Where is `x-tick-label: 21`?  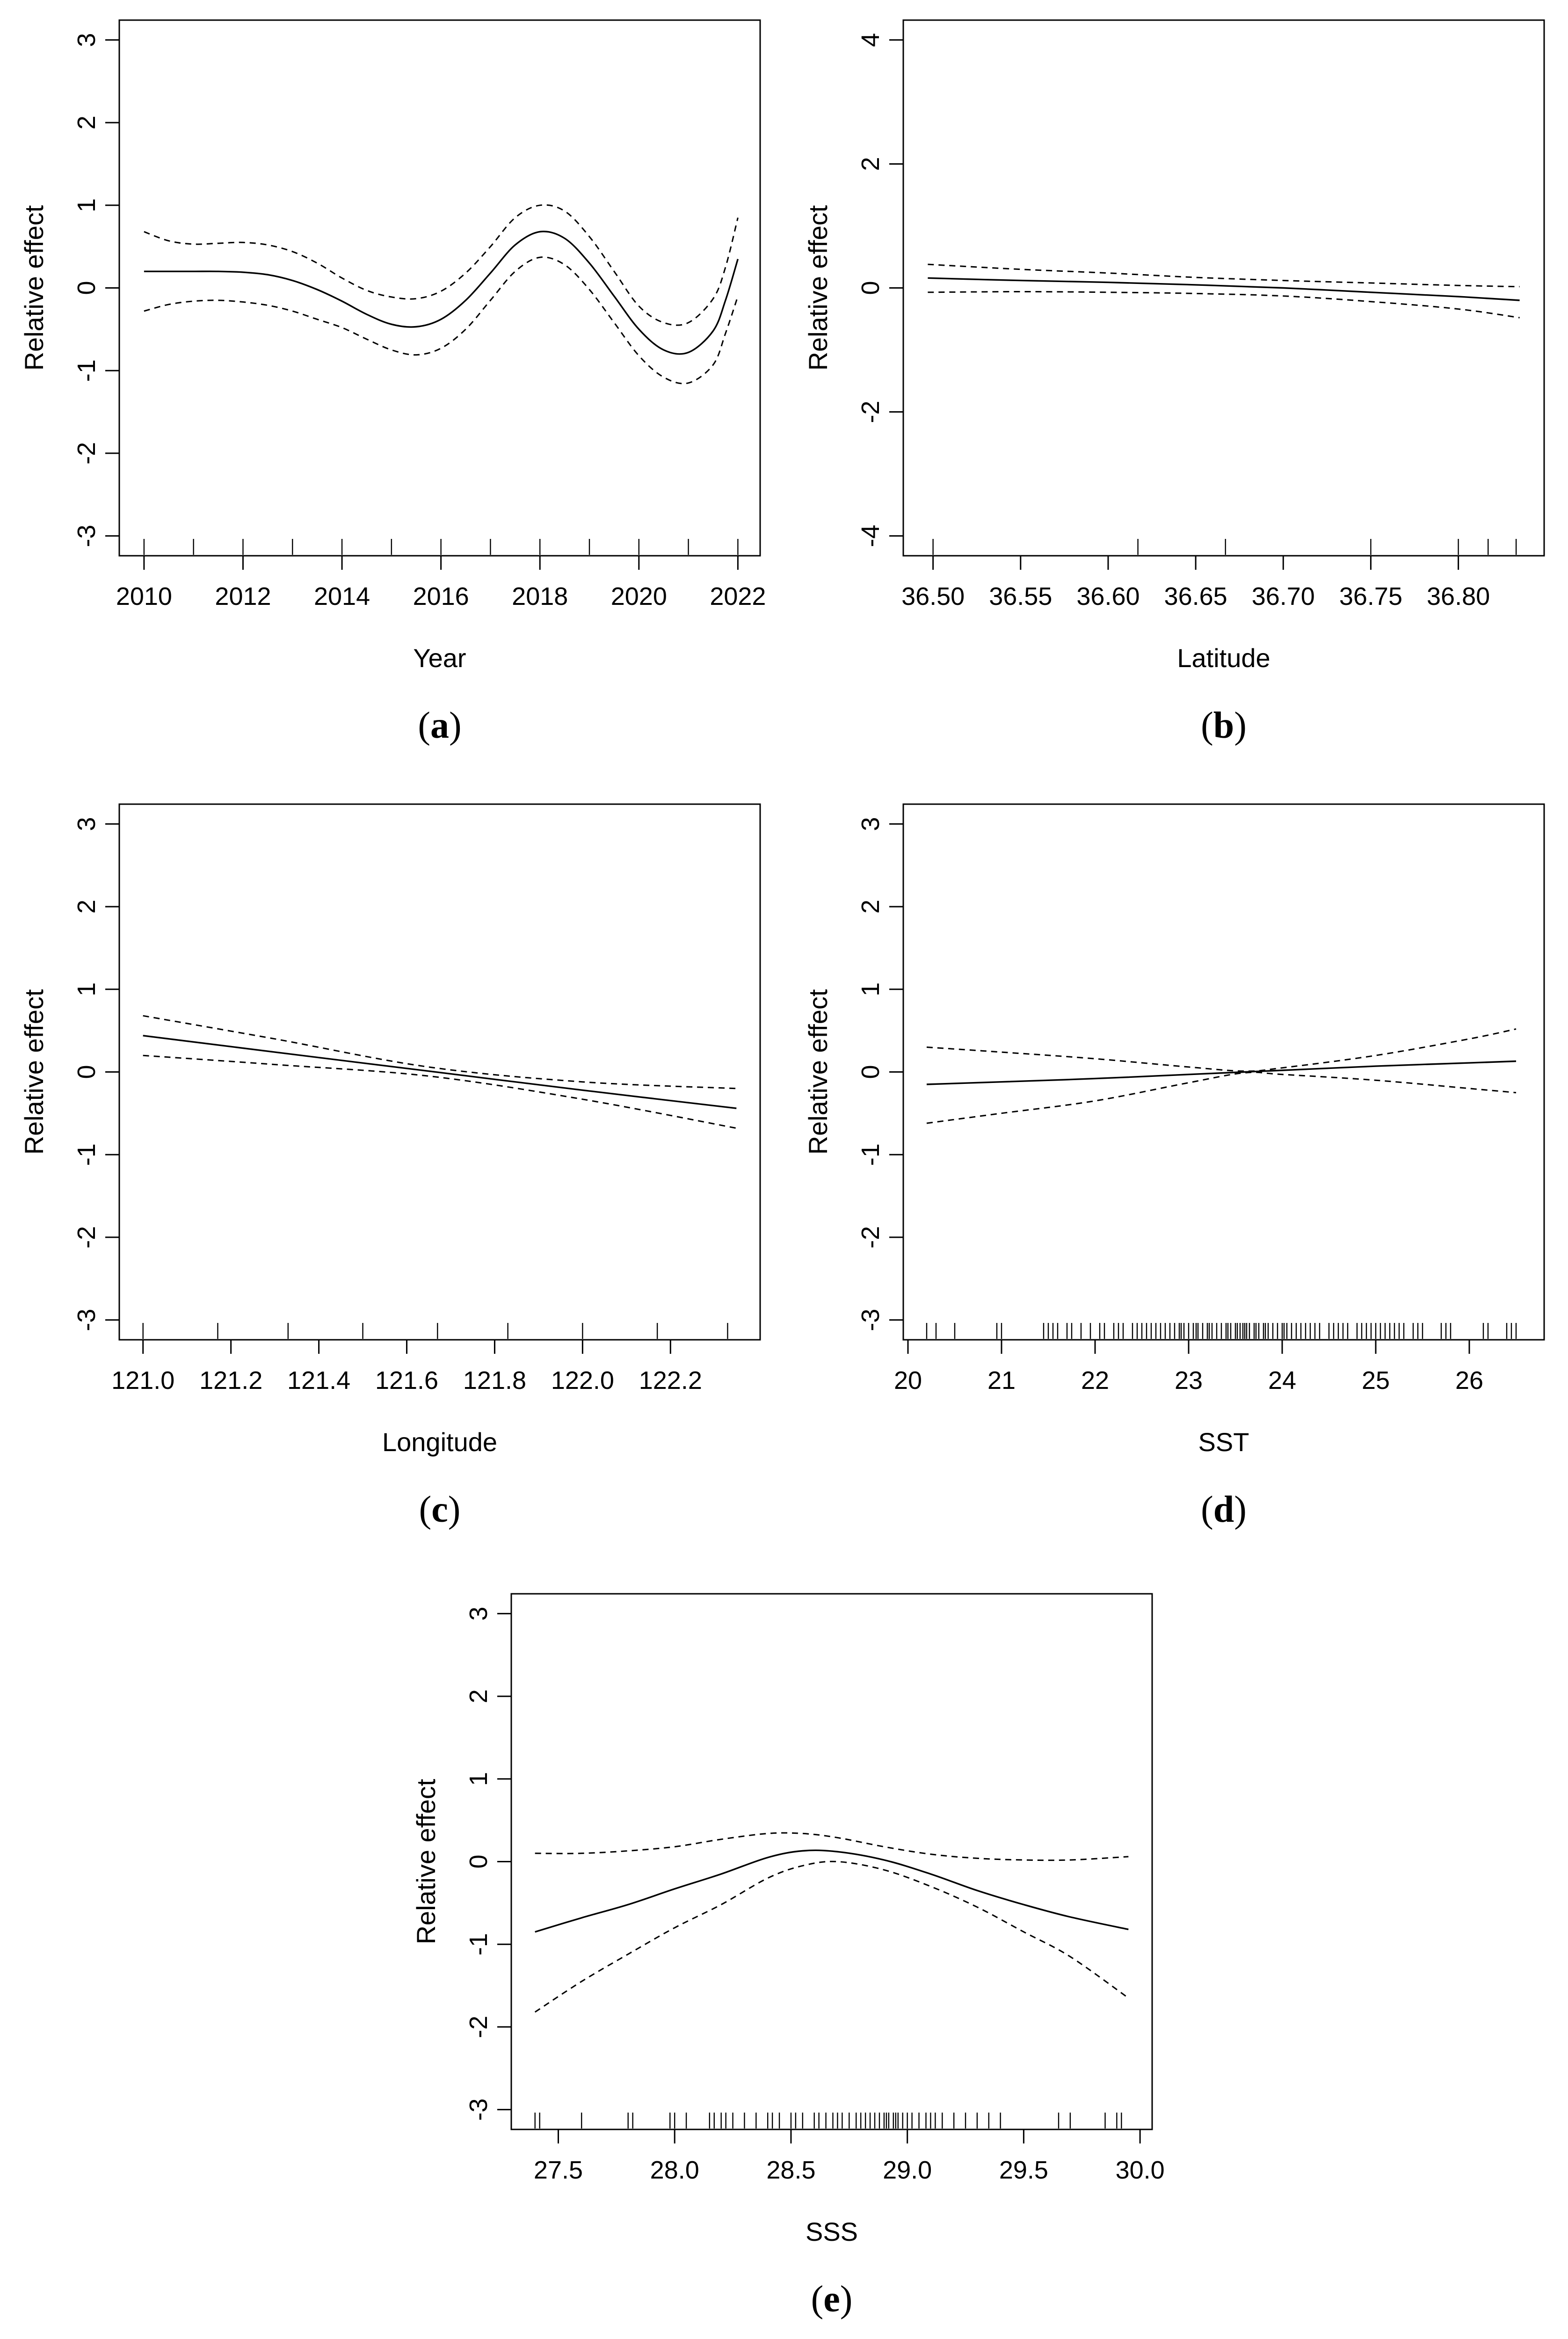 x-tick-label: 21 is located at coordinates (1001, 1380).